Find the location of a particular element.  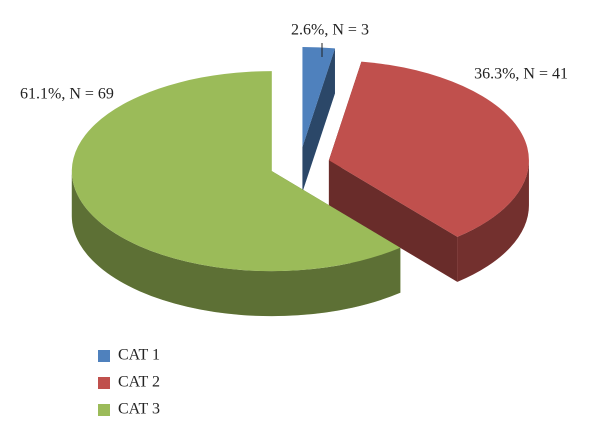

slice-group is located at coordinates (318, 120).